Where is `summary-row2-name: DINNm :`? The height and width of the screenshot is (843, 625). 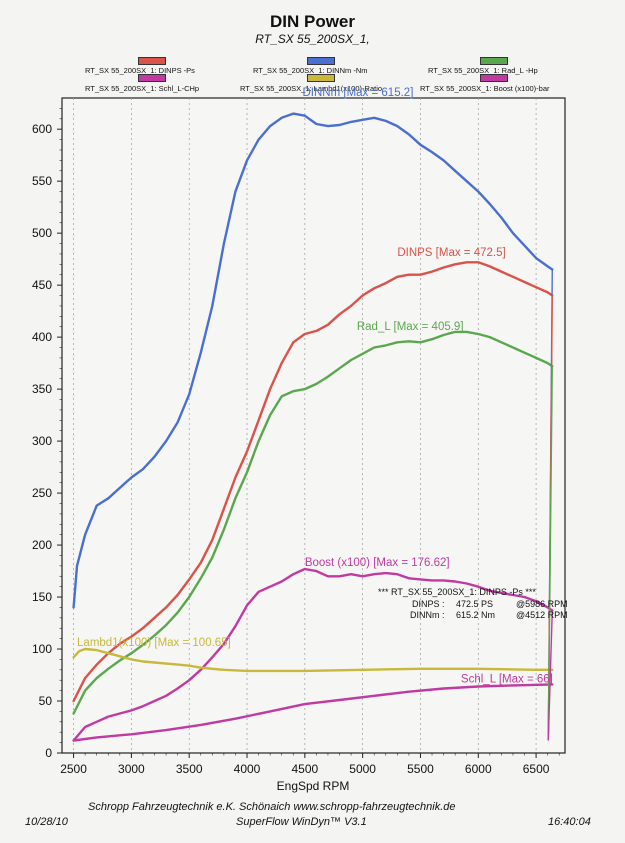 summary-row2-name: DINNm : is located at coordinates (427, 615).